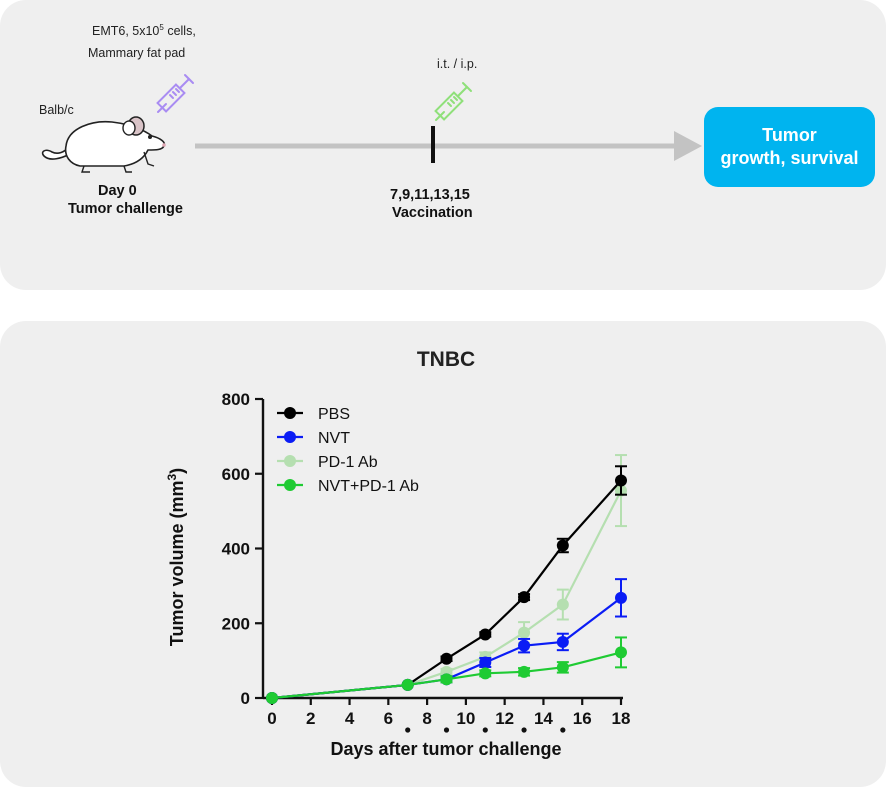 The height and width of the screenshot is (792, 891). What do you see at coordinates (465, 718) in the screenshot?
I see `x-tick-label: 10` at bounding box center [465, 718].